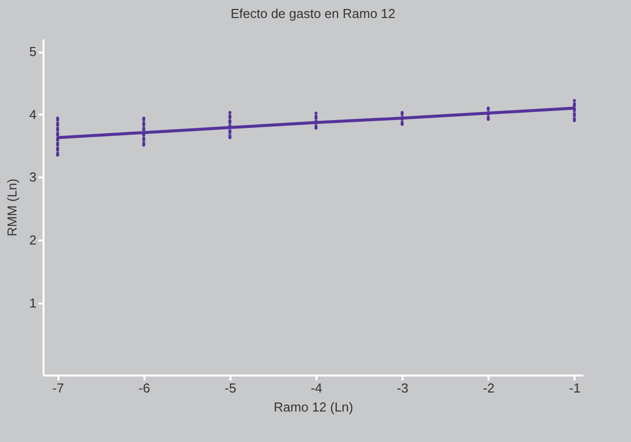 The image size is (631, 442). Describe the element at coordinates (316, 388) in the screenshot. I see `x-tick-label: -4` at that location.